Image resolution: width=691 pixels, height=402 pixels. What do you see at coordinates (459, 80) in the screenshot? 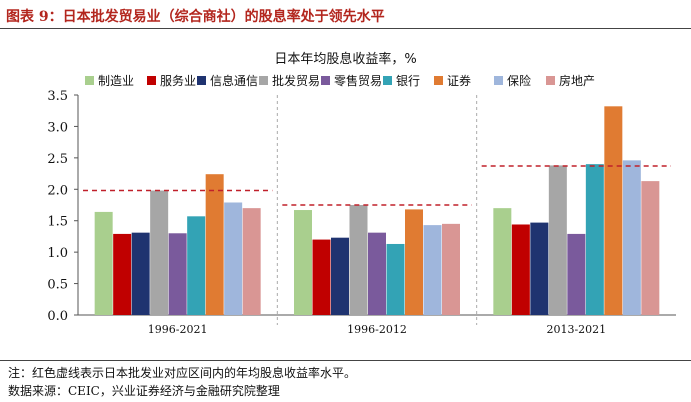
I see `legend-label: 证券` at bounding box center [459, 80].